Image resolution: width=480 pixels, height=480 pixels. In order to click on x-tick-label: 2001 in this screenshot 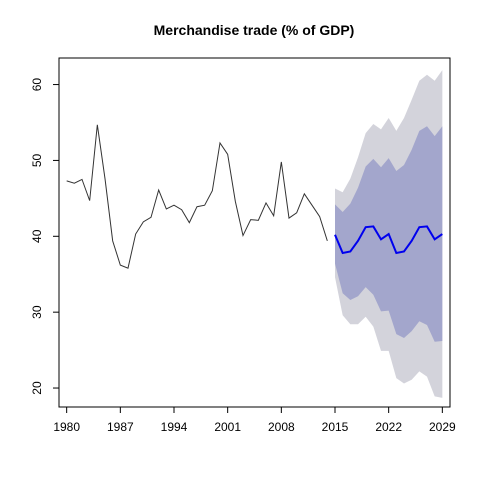, I will do `click(227, 427)`.